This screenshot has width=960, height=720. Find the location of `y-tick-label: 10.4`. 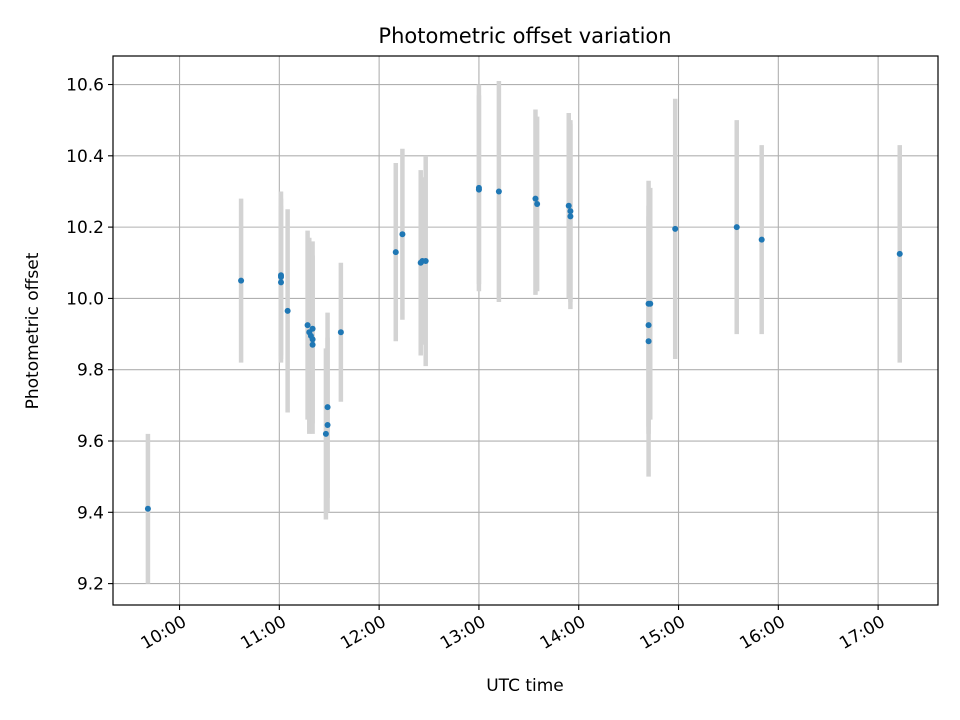

y-tick-label: 10.4 is located at coordinates (85, 157).